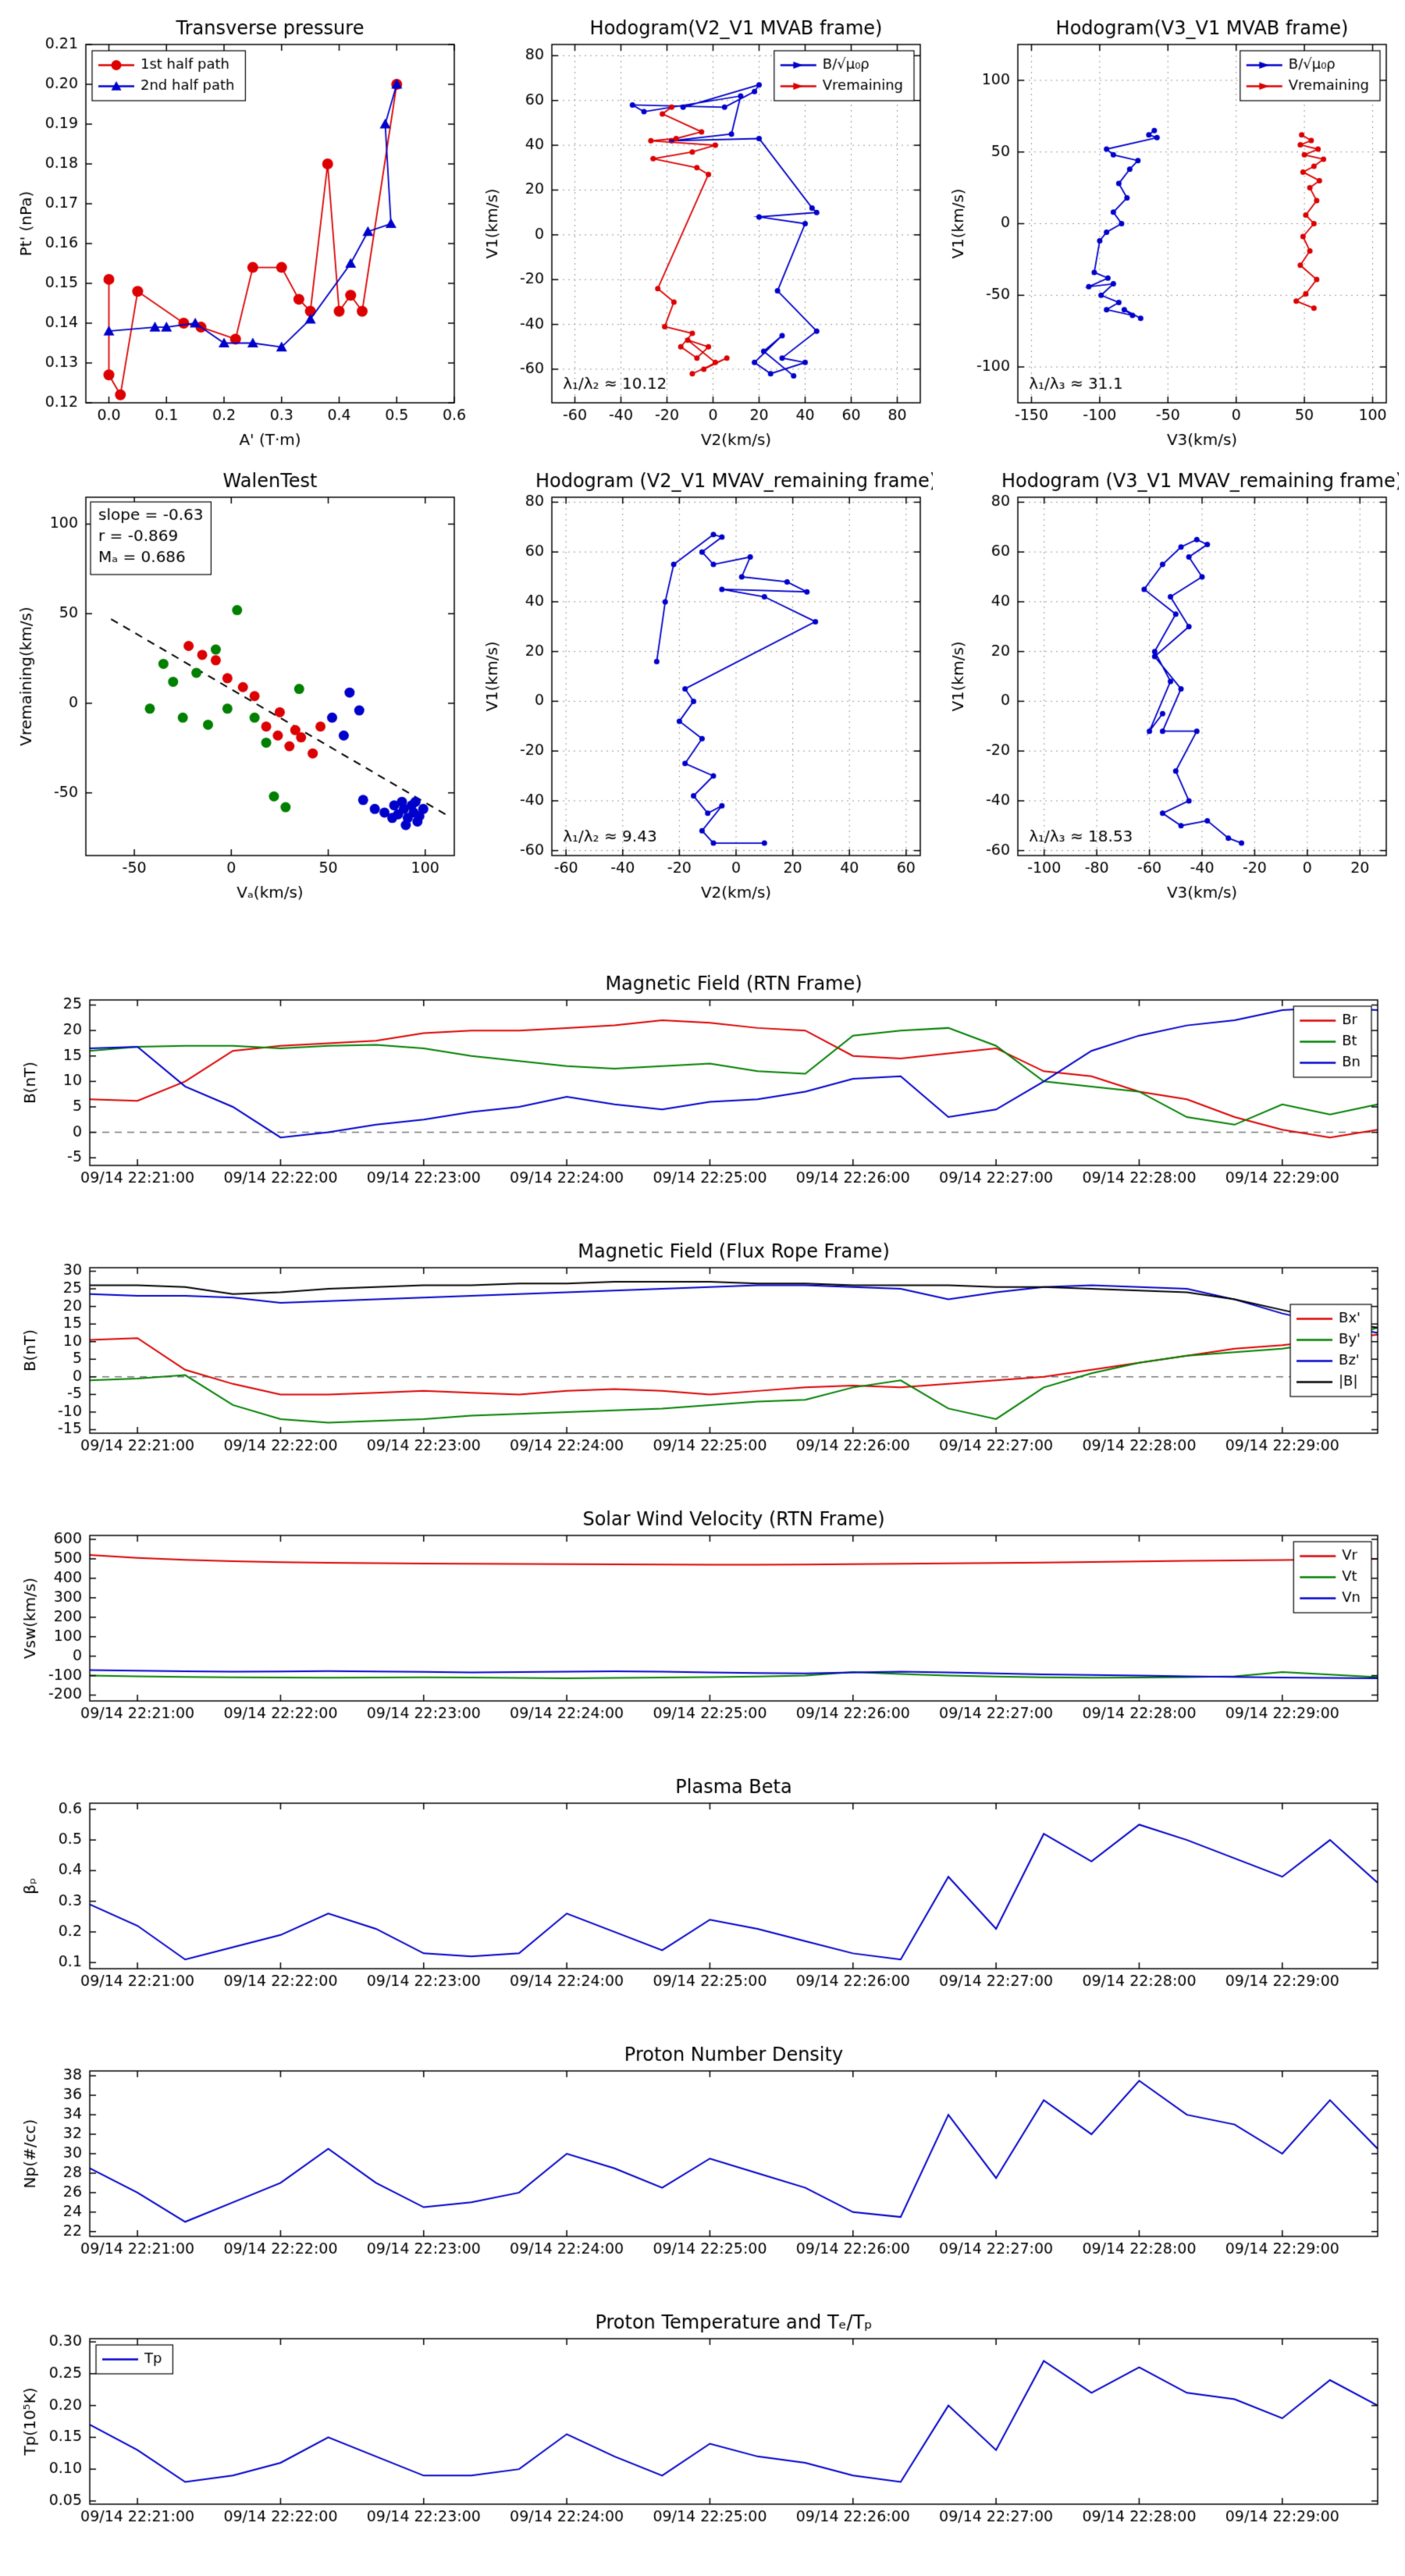  What do you see at coordinates (703, 1617) in the screenshot?
I see `chart-solar-wind-velocity` at bounding box center [703, 1617].